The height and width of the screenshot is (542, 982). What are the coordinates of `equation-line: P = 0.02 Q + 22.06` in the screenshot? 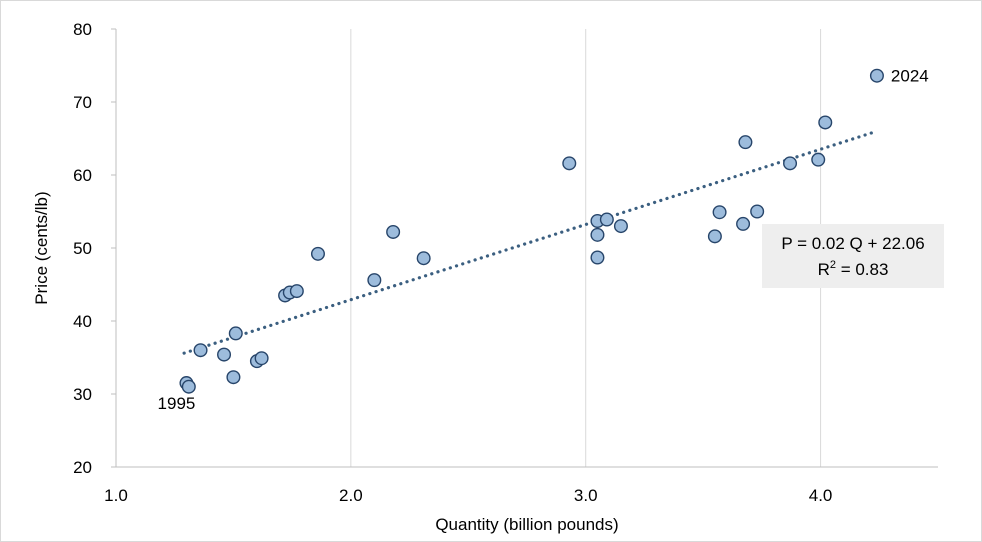 It's located at (852, 243).